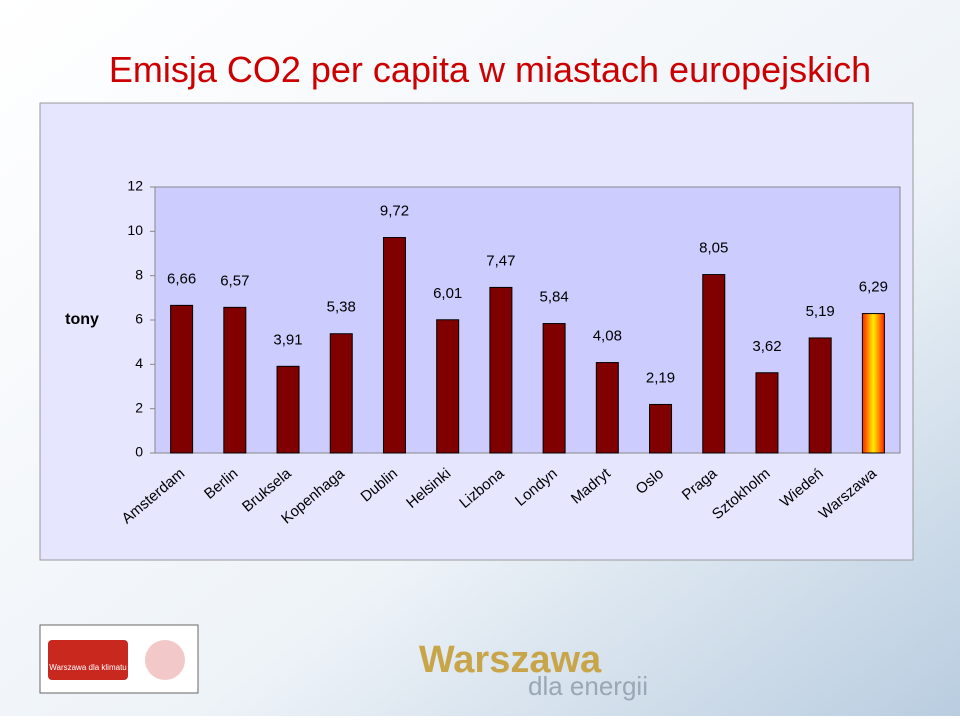 This screenshot has height=721, width=960. Describe the element at coordinates (607, 336) in the screenshot. I see `value-label: 4,08` at that location.